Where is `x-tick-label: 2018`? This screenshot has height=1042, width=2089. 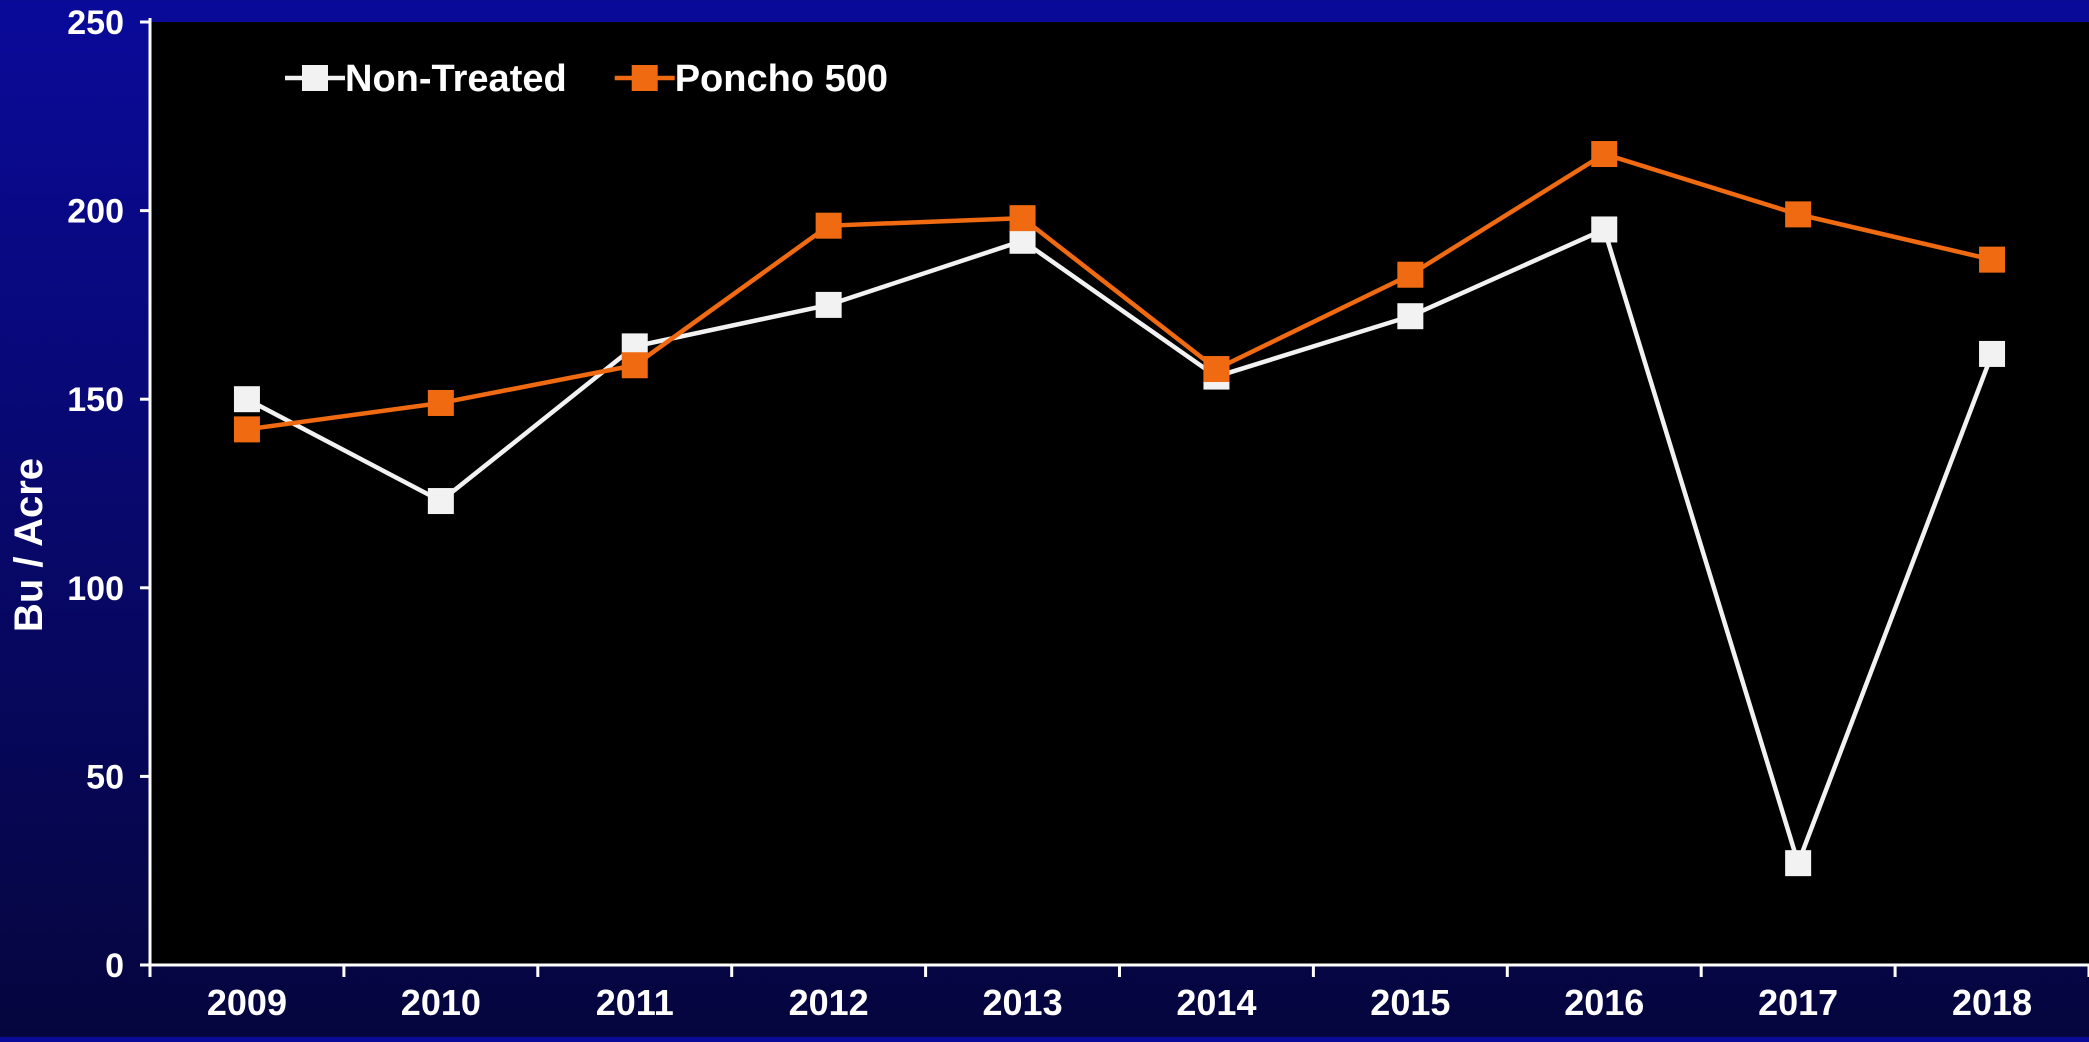
x-tick-label: 2018 is located at coordinates (1992, 1002).